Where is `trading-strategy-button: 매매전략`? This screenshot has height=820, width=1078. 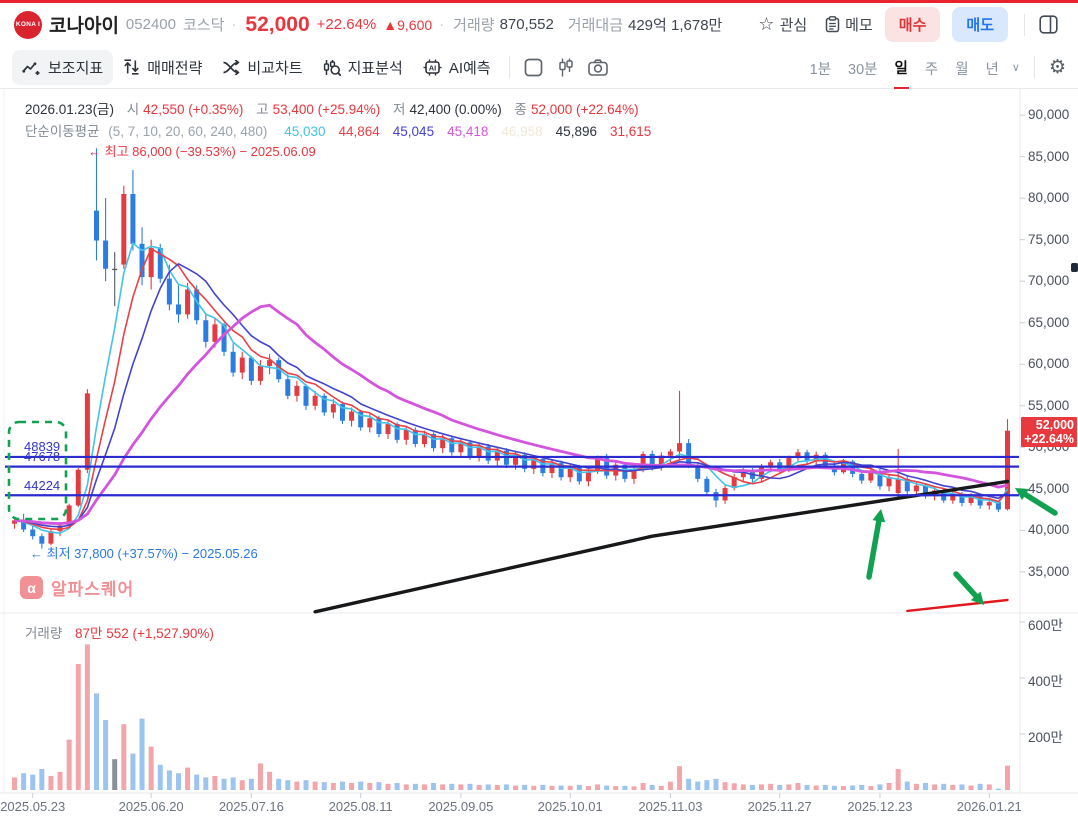
trading-strategy-button: 매매전략 is located at coordinates (162, 67).